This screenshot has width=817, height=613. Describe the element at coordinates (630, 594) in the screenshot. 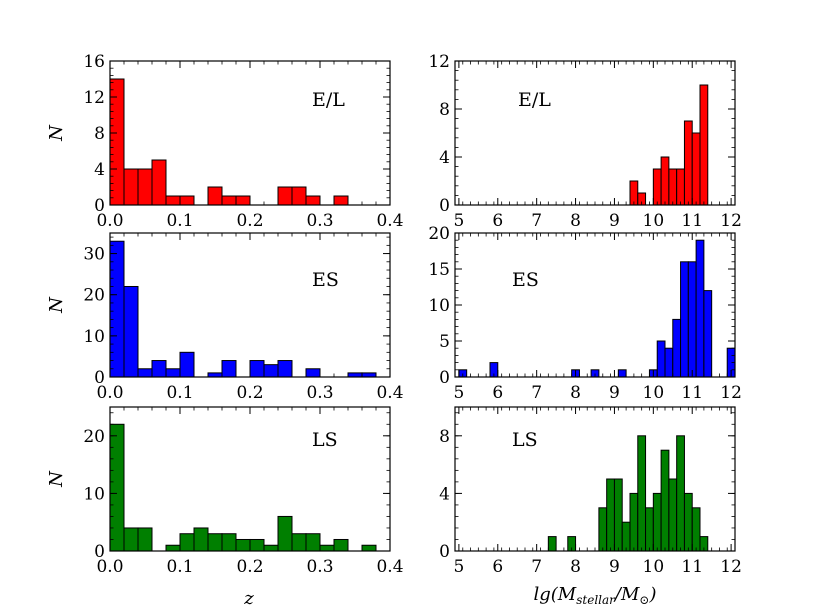

I see `x-axis-label-mass-part: M` at that location.